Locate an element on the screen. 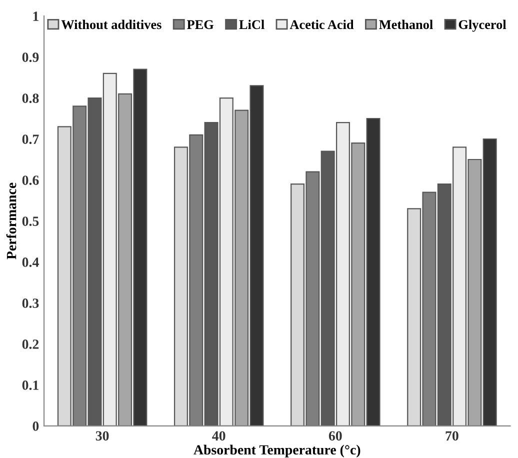  y-tick-label: 0.4 is located at coordinates (30, 262).